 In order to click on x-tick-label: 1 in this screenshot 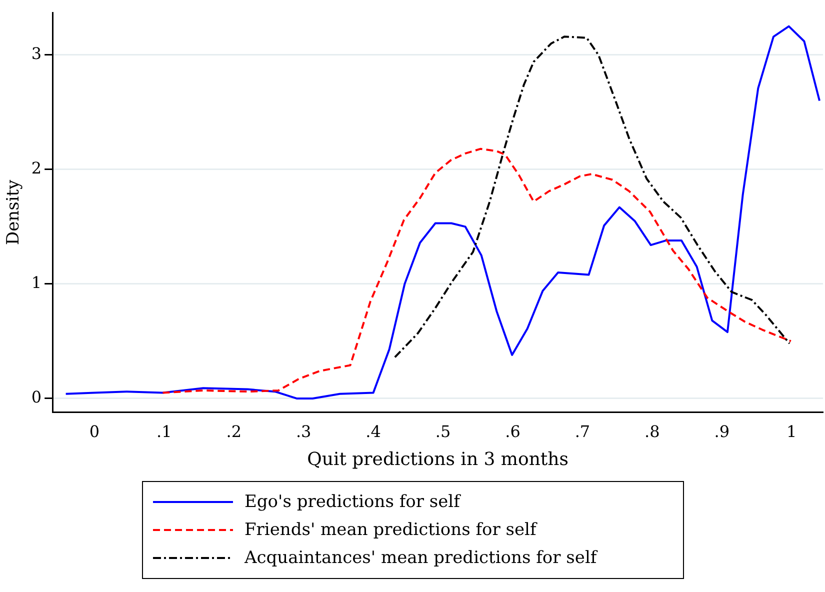, I will do `click(791, 431)`.